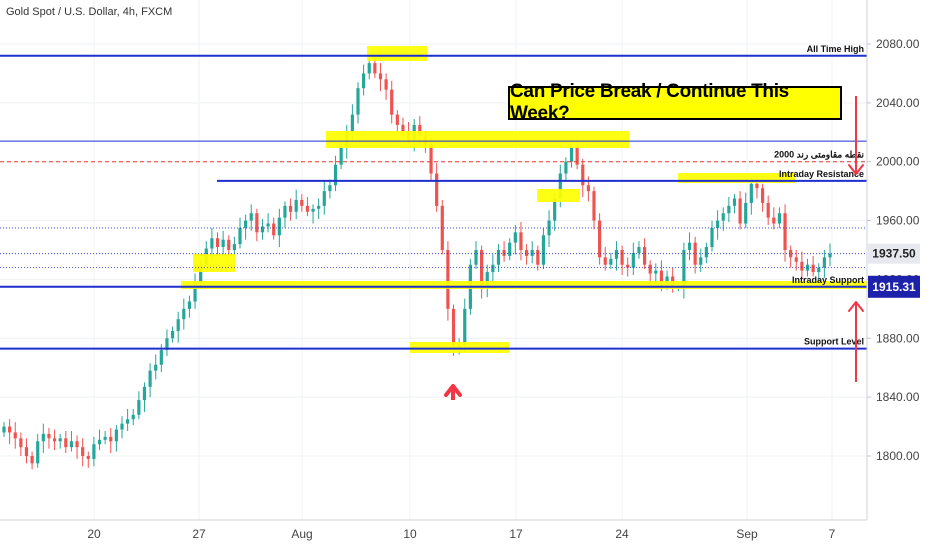 This screenshot has width=932, height=550. I want to click on level-label: Intraday Support, so click(828, 280).